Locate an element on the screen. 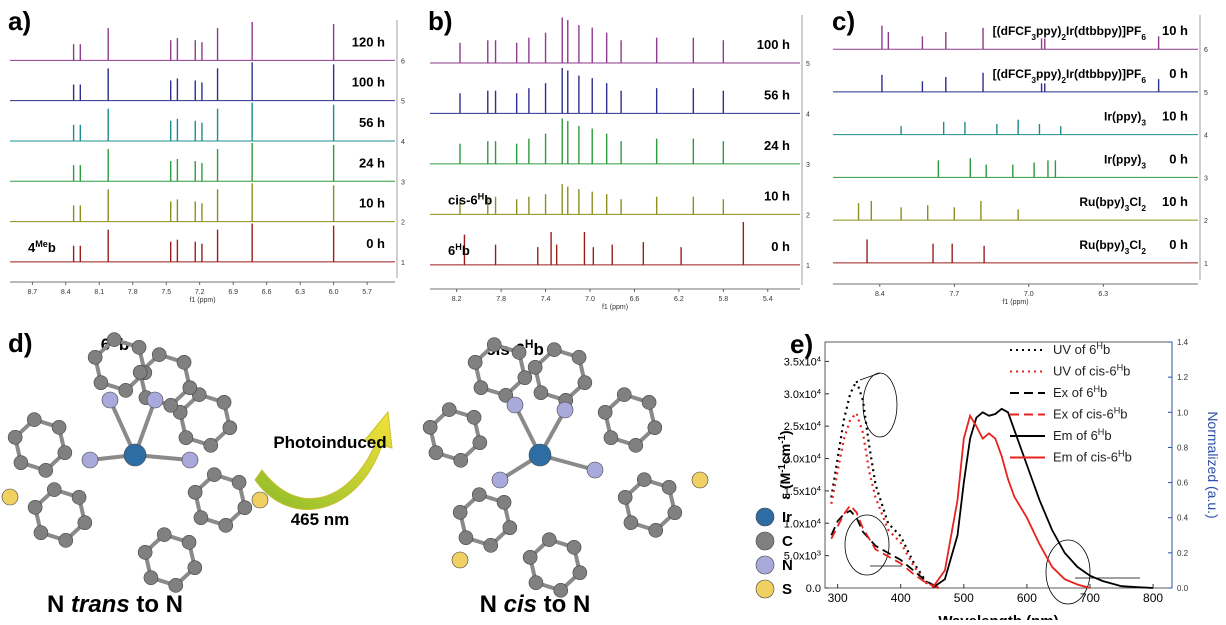 This screenshot has height=625, width=1226. text-part: ε (M is located at coordinates (785, 486).